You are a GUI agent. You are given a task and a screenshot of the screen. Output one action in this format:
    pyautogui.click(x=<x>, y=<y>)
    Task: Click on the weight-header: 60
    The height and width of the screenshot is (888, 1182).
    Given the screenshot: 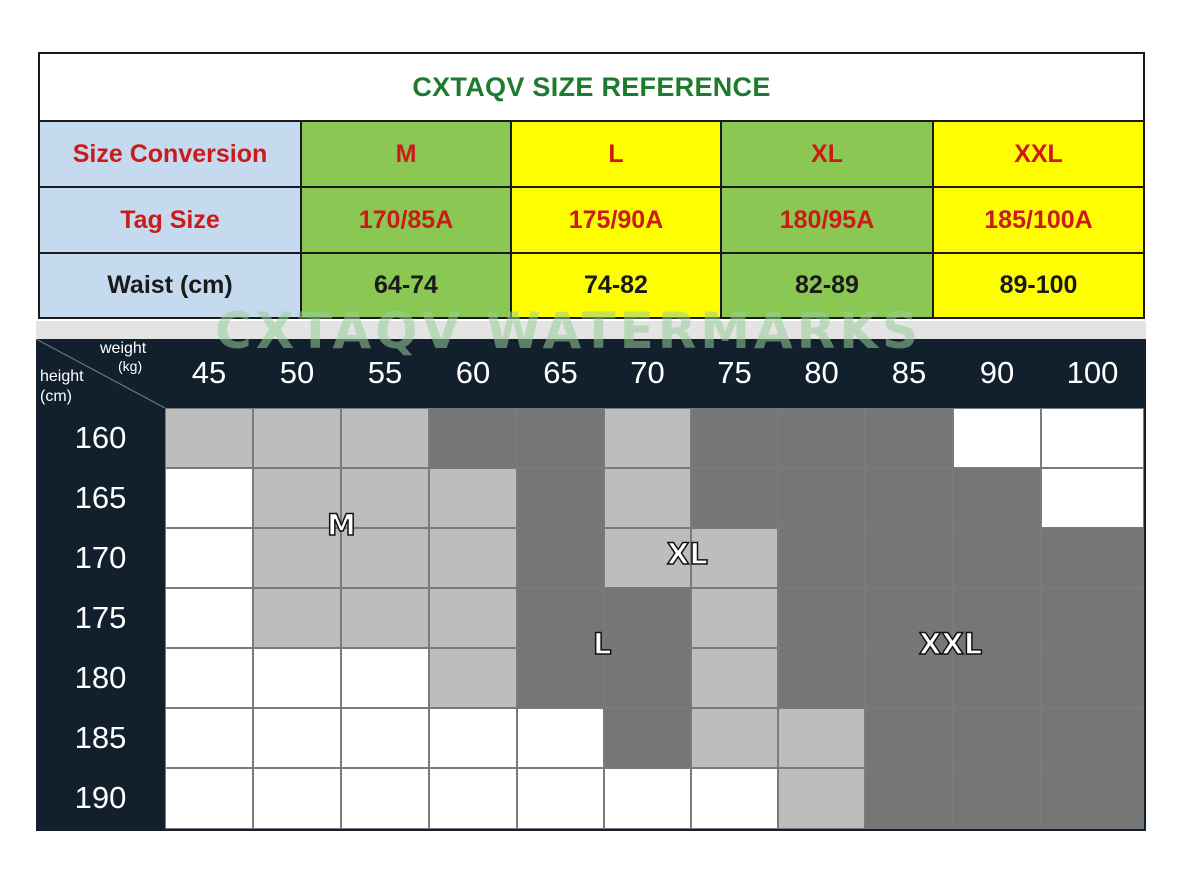 What is the action you would take?
    pyautogui.click(x=473, y=372)
    